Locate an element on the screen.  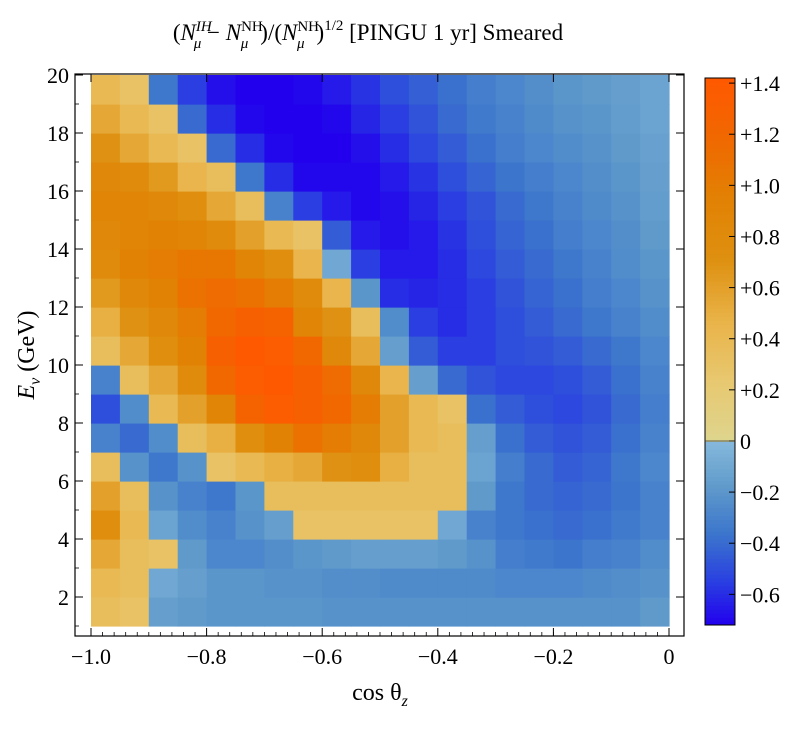
colorbar-tick-label: +1.4 is located at coordinates (760, 83).